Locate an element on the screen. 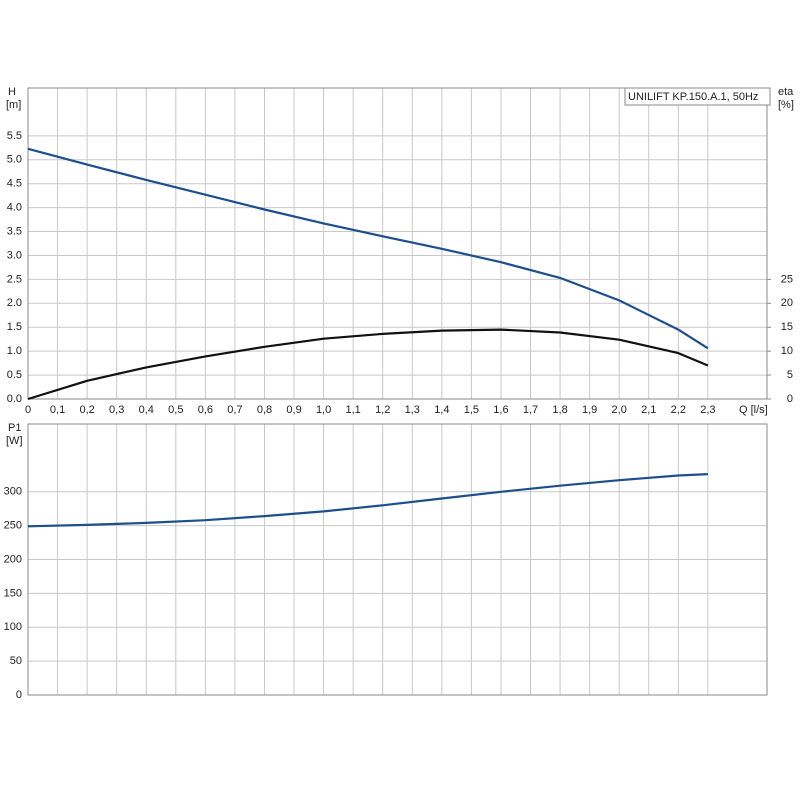 The height and width of the screenshot is (805, 800). y-tick-label: 2.0 is located at coordinates (14, 303).